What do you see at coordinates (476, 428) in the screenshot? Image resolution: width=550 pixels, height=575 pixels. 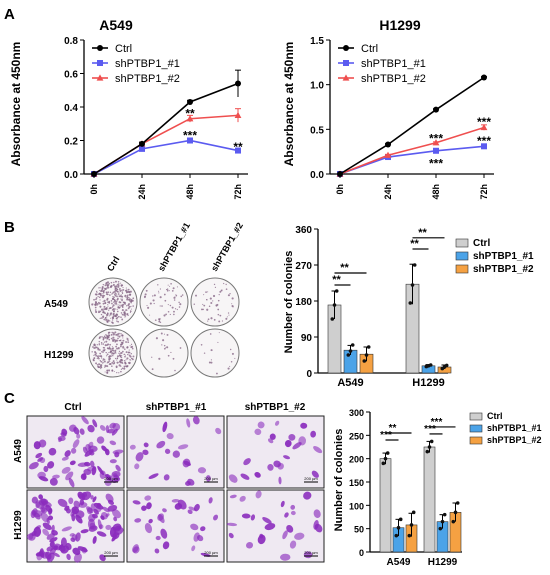 I see `legend-swatch` at bounding box center [476, 428].